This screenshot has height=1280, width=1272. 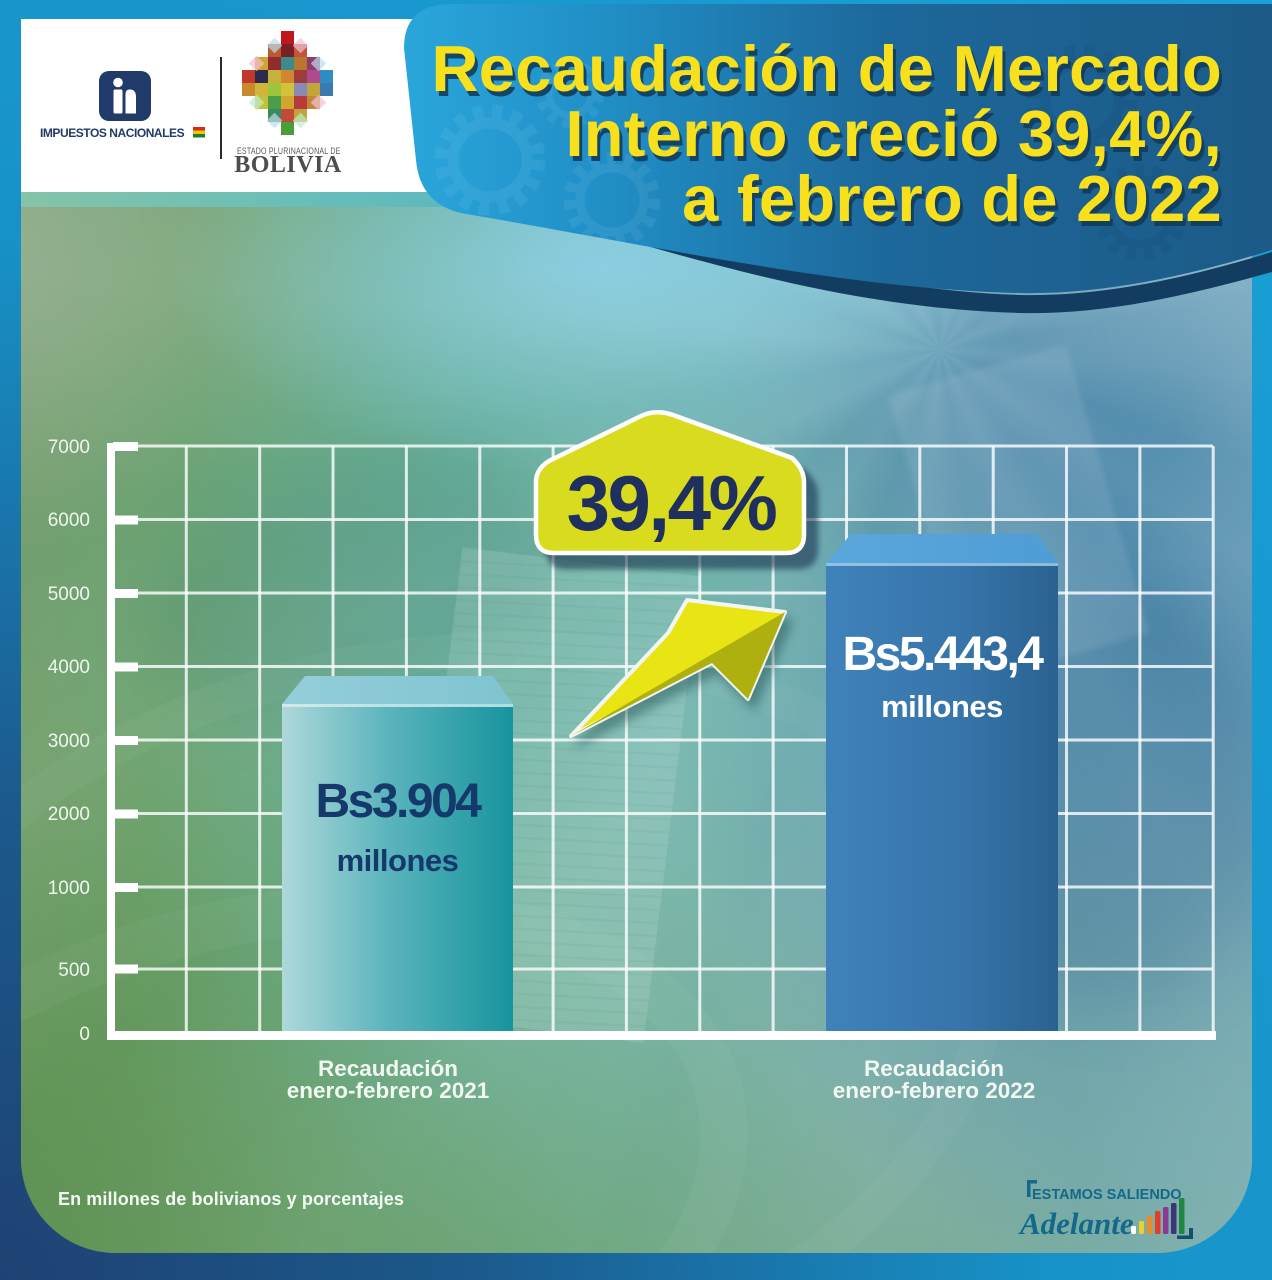 I want to click on svg-text: 1000, so click(x=69, y=888).